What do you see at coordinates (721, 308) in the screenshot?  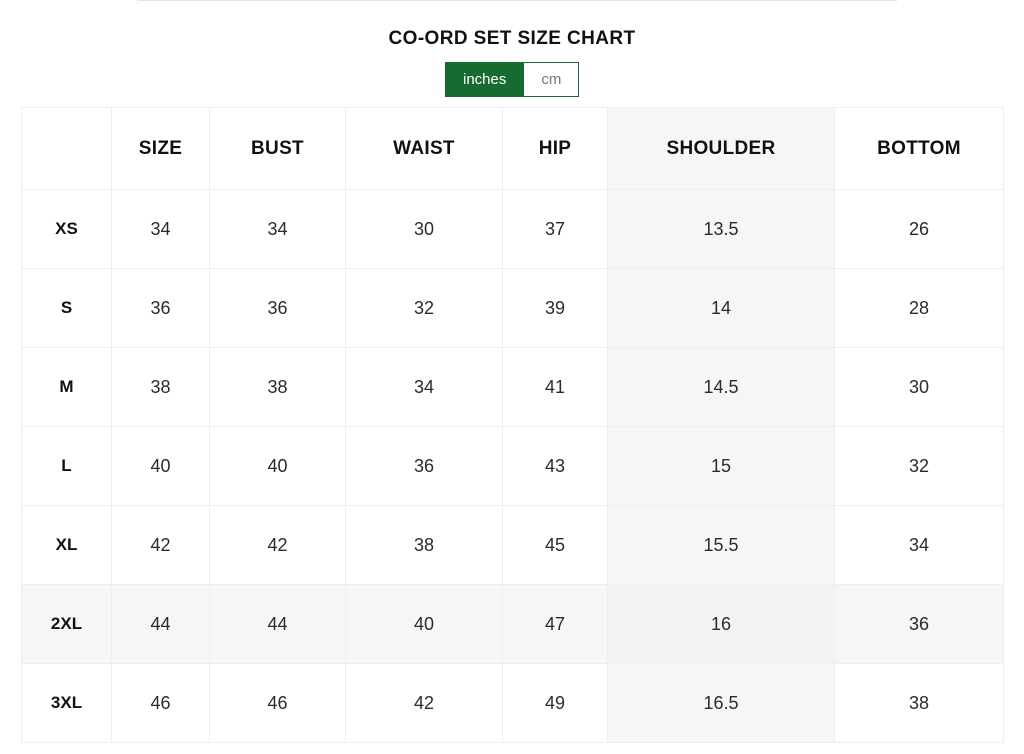 I see `cell-shoulder: 14` at bounding box center [721, 308].